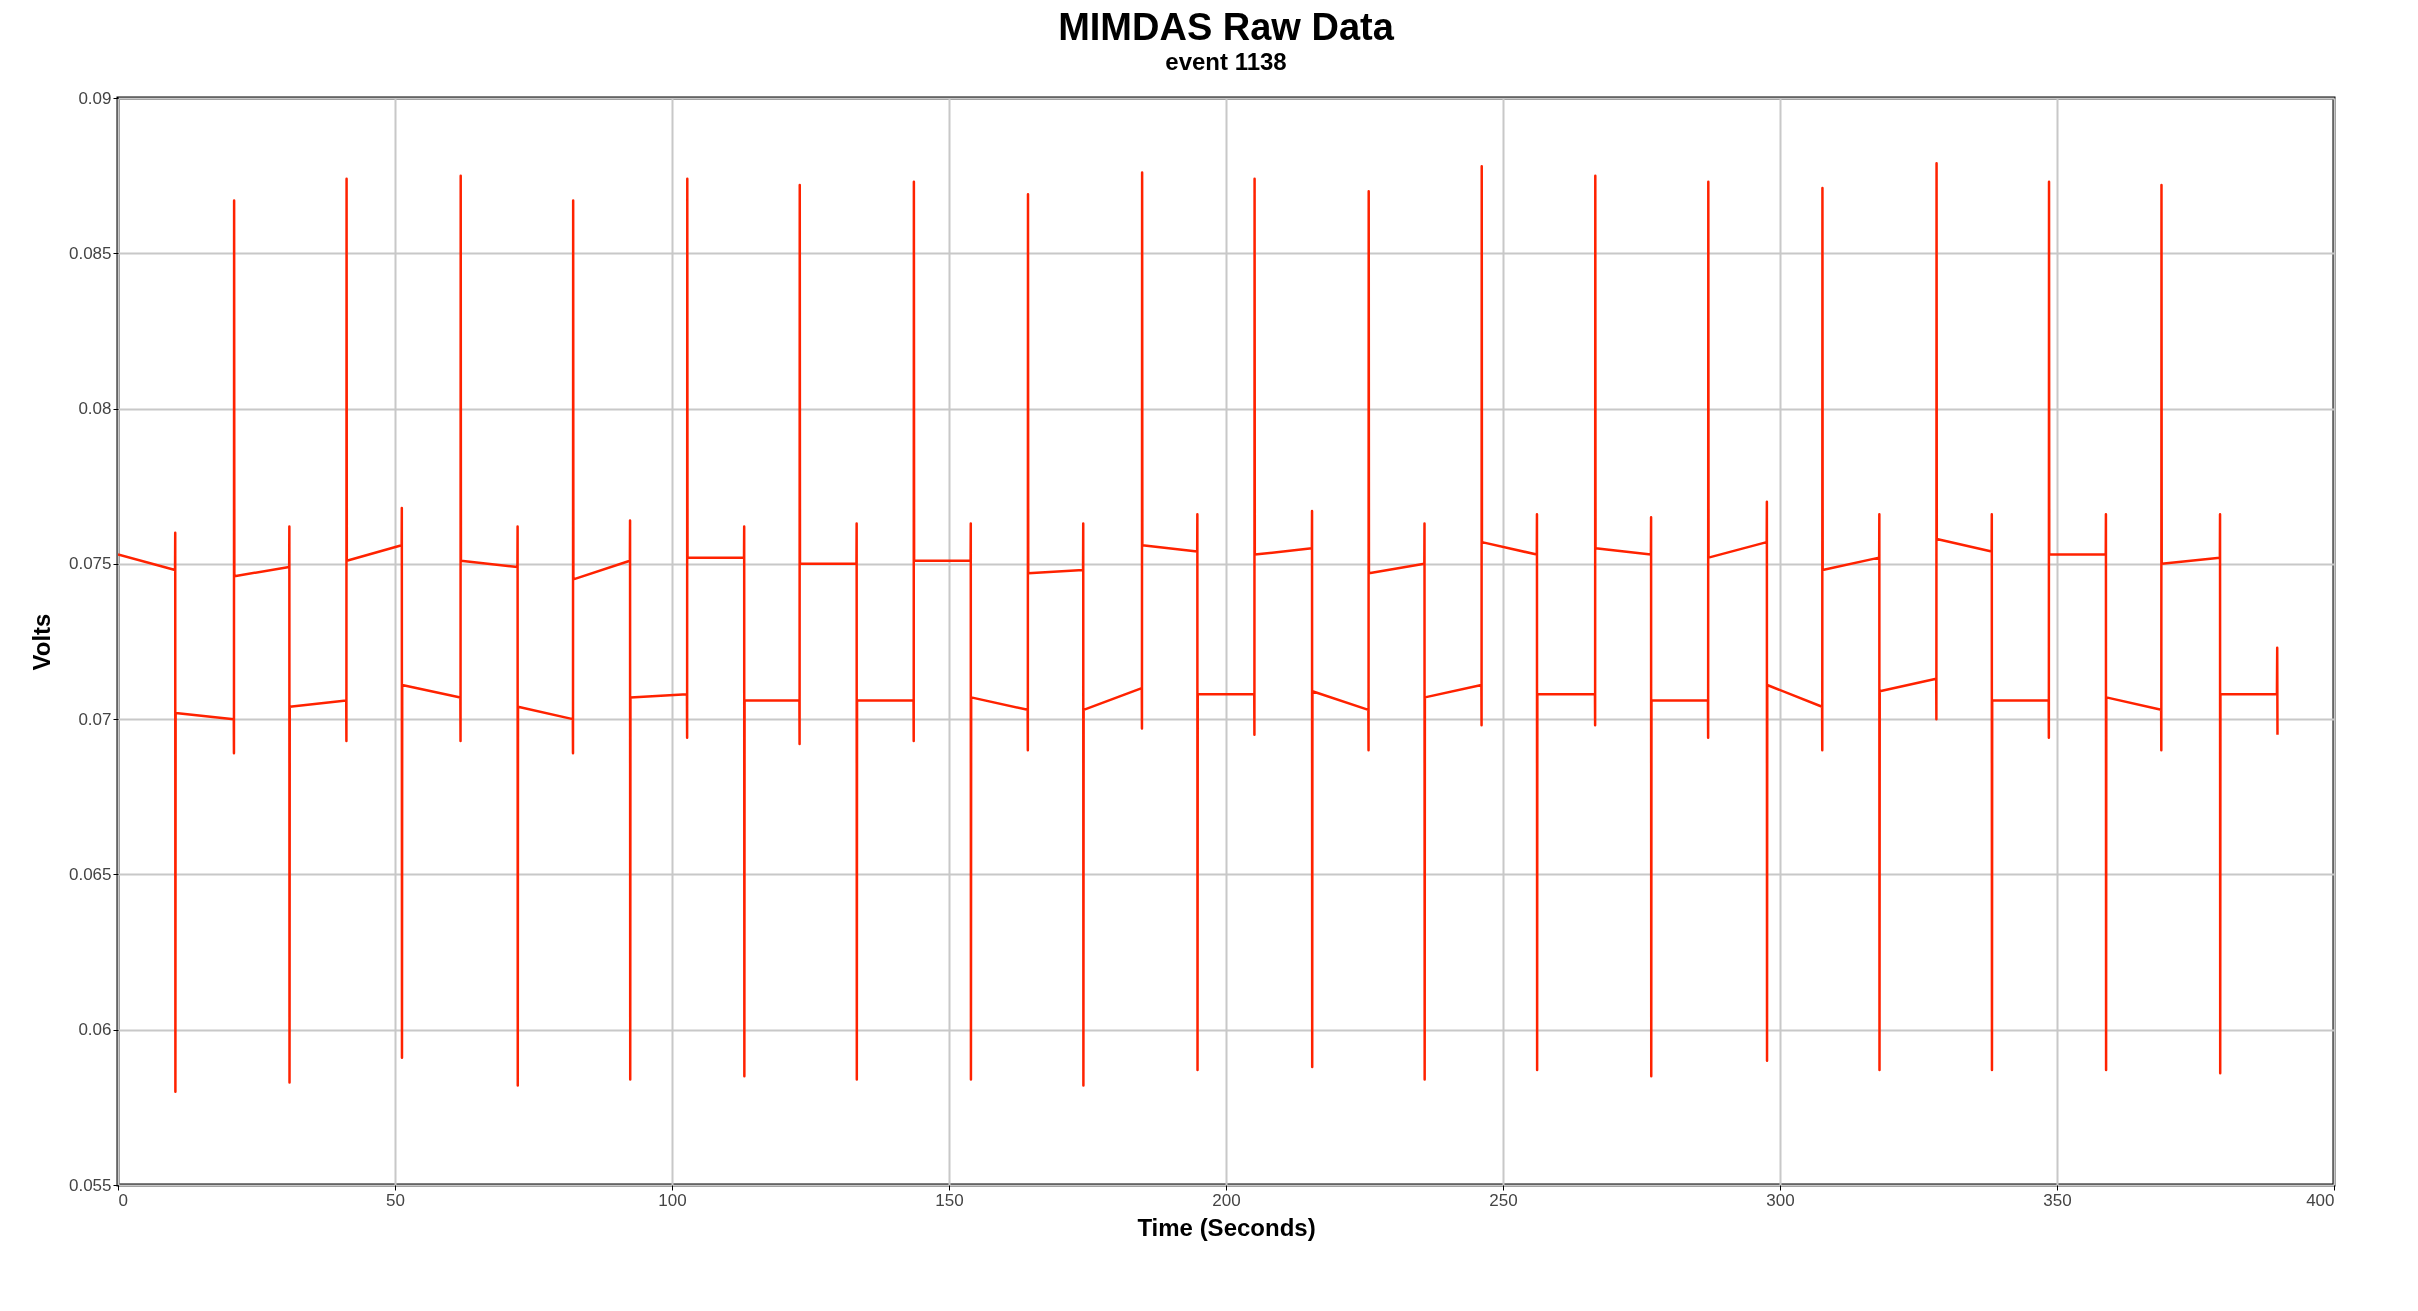 This screenshot has height=1311, width=2418. What do you see at coordinates (1226, 1227) in the screenshot?
I see `x-axis-title: Time (Seconds)` at bounding box center [1226, 1227].